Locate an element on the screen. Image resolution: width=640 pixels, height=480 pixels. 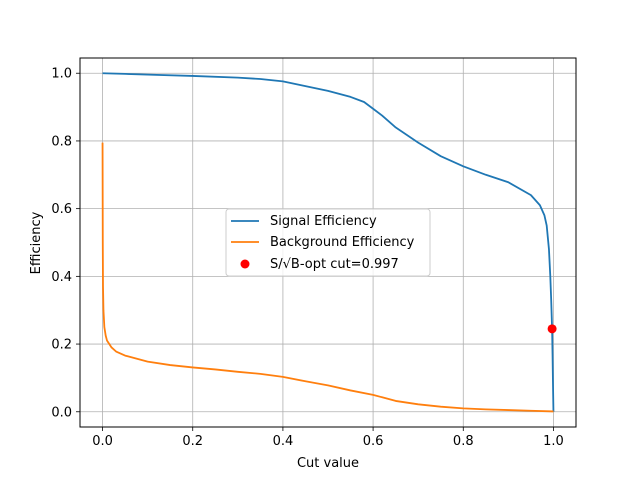
y-axis-ticks: 0.0 0.2 0.4 0.6 0.8 1.0 is located at coordinates (65, 243).